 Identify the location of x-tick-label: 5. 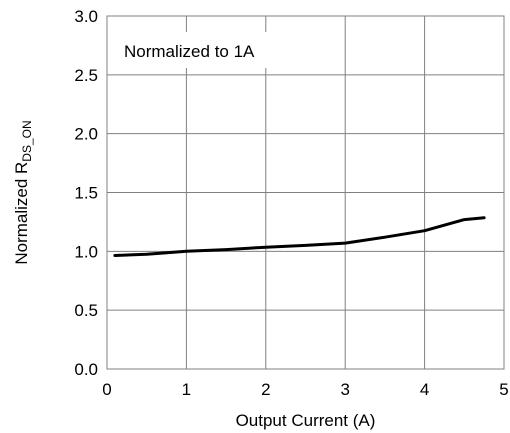
(503, 389).